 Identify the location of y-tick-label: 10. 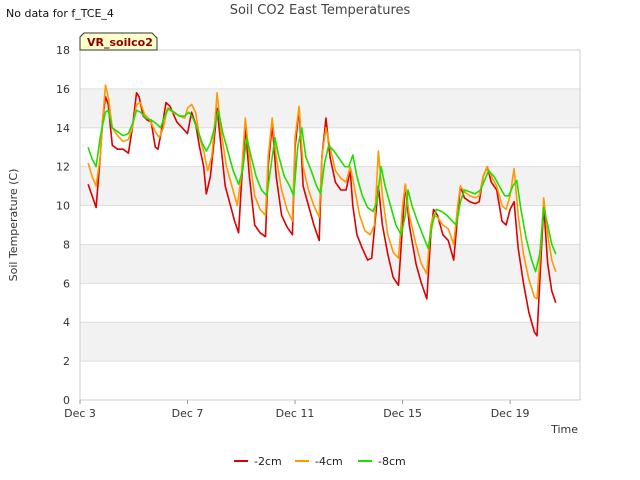
(63, 206).